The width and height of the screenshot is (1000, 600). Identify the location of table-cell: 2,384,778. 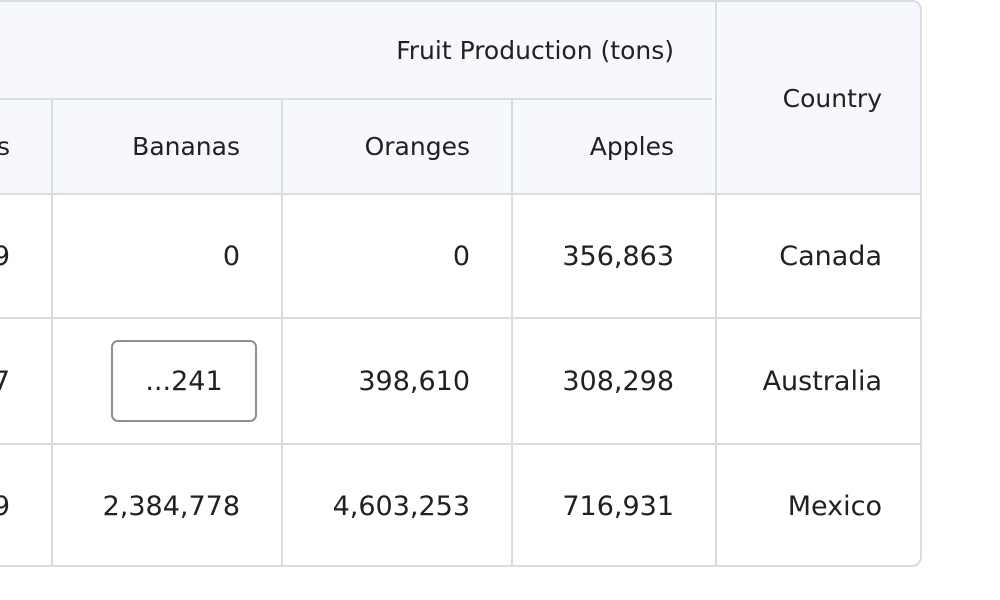
(167, 504).